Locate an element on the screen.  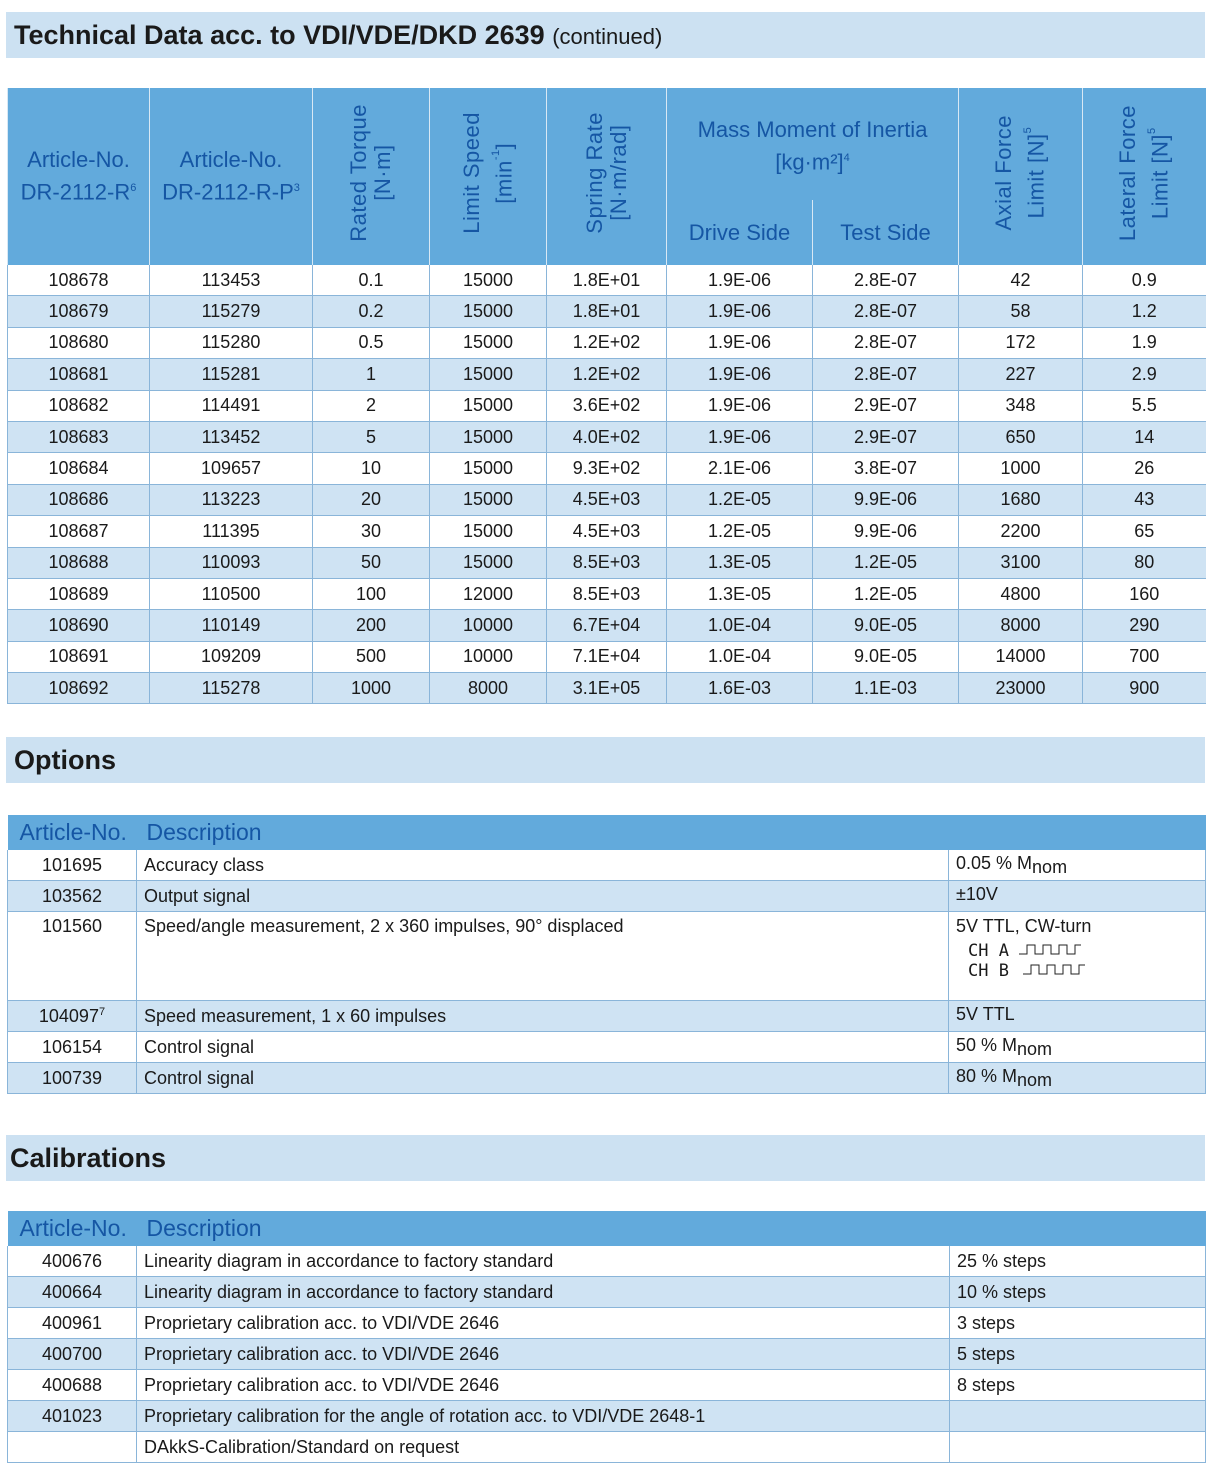
cell-inertia-test: 9.0E-05 is located at coordinates (885, 625).